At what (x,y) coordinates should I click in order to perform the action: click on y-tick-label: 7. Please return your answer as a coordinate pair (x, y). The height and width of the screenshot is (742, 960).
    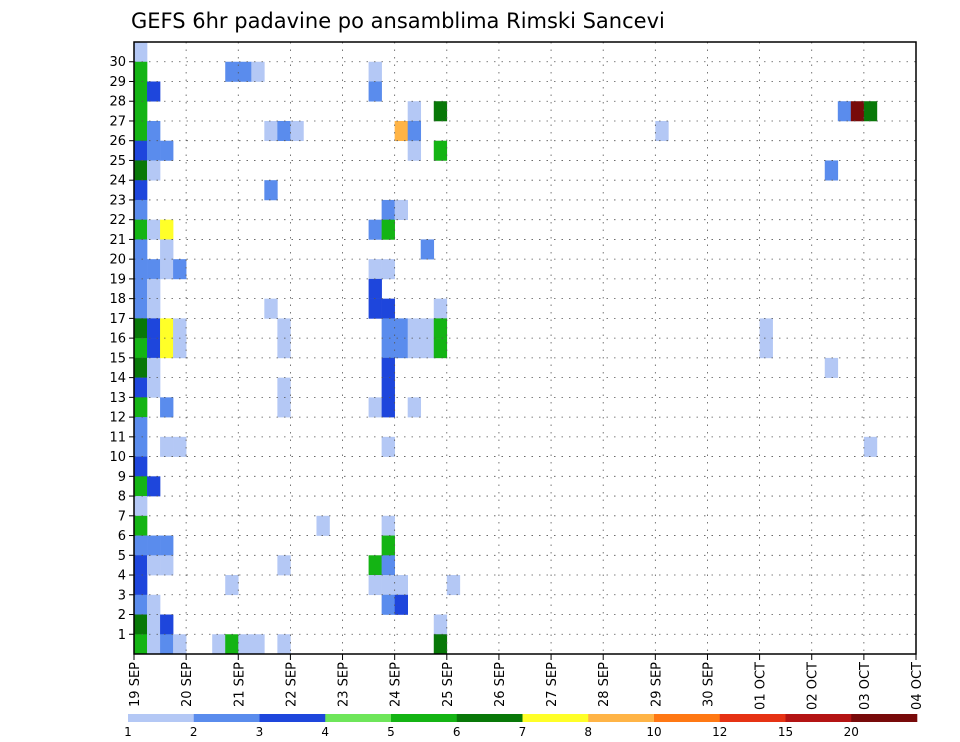
    Looking at the image, I should click on (122, 516).